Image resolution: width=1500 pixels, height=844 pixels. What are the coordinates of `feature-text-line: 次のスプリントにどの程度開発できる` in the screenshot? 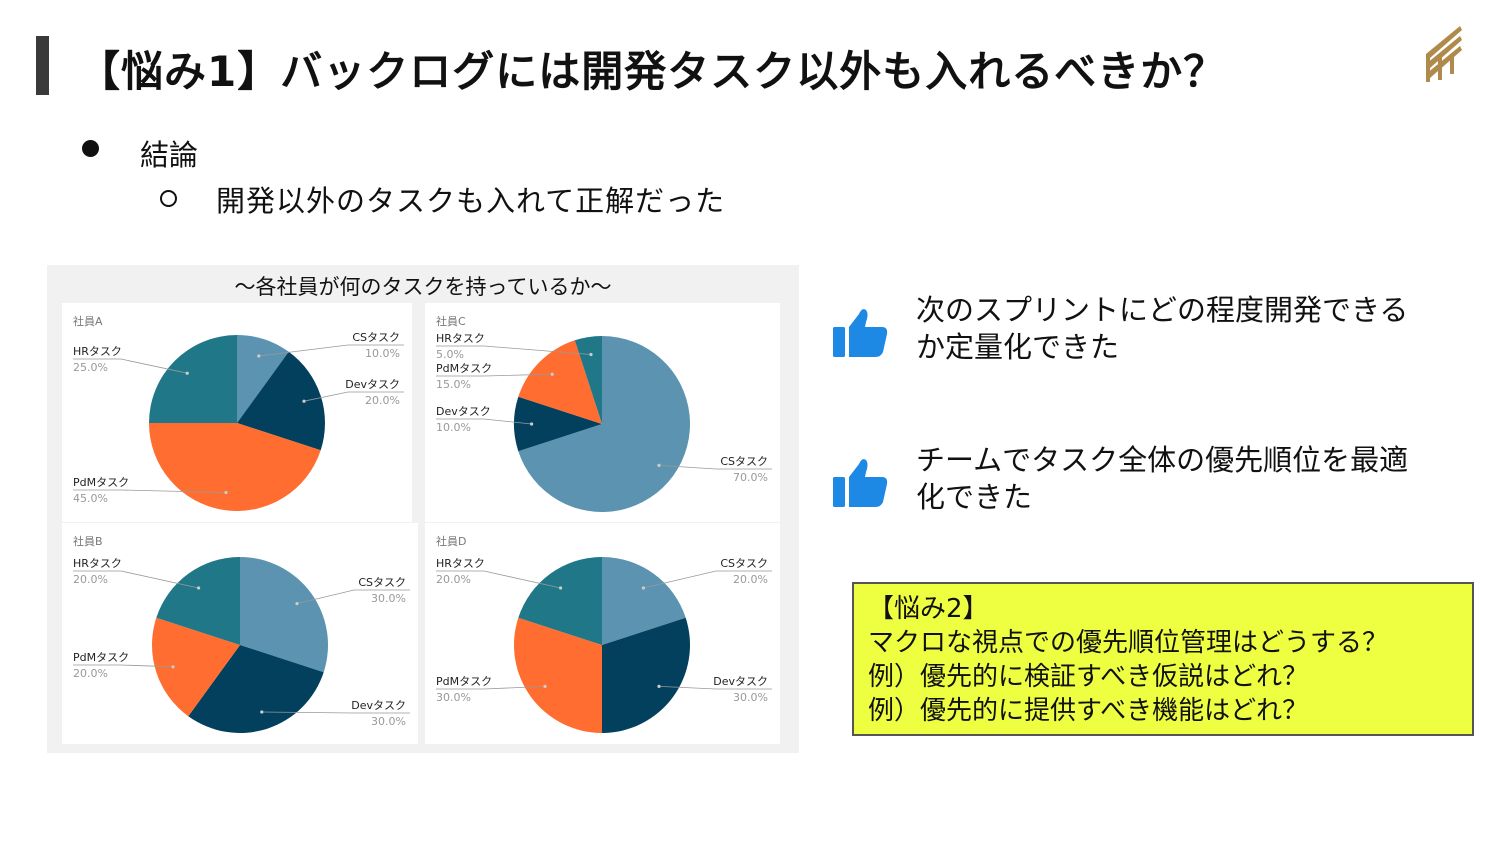 It's located at (1162, 310).